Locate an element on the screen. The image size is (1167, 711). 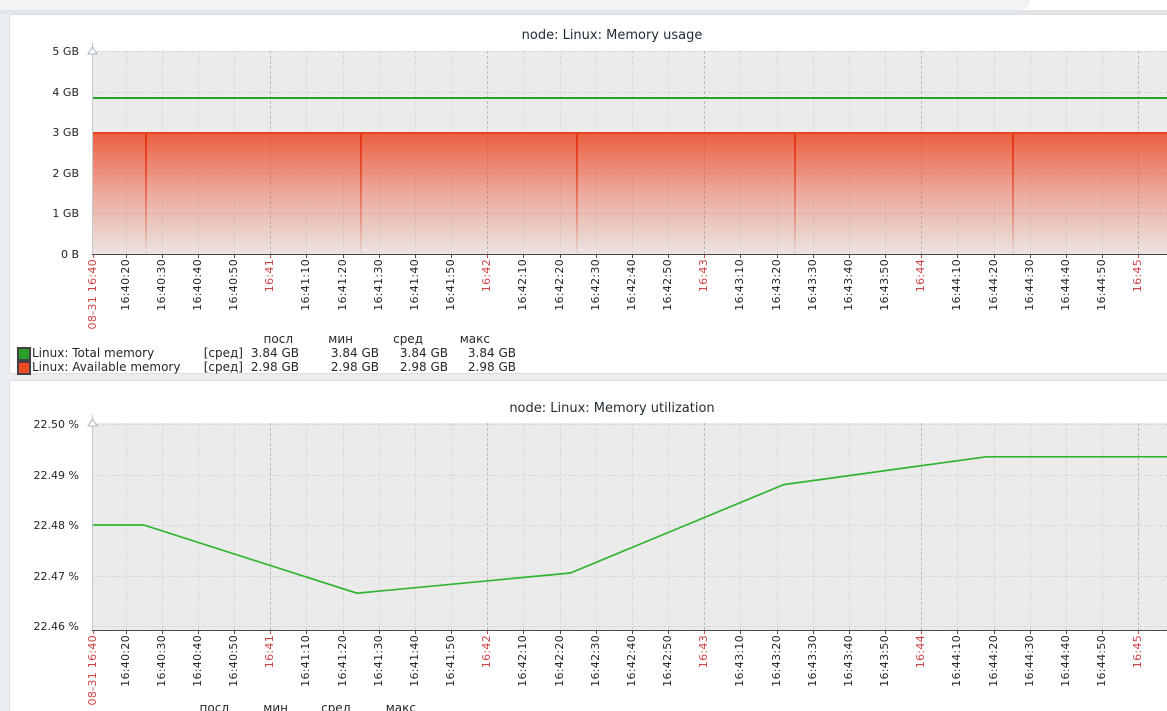
x-axis-label: 16:40:20 is located at coordinates (125, 285).